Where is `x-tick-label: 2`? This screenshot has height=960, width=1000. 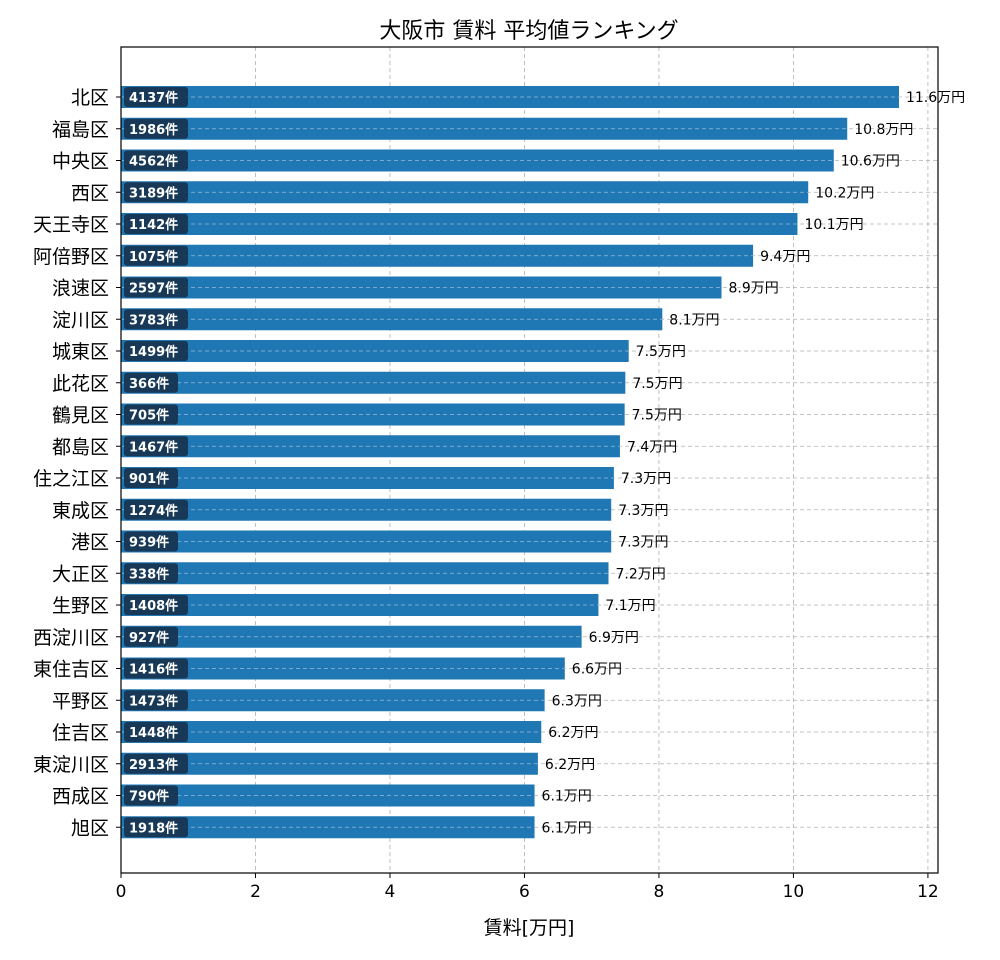
x-tick-label: 2 is located at coordinates (255, 892).